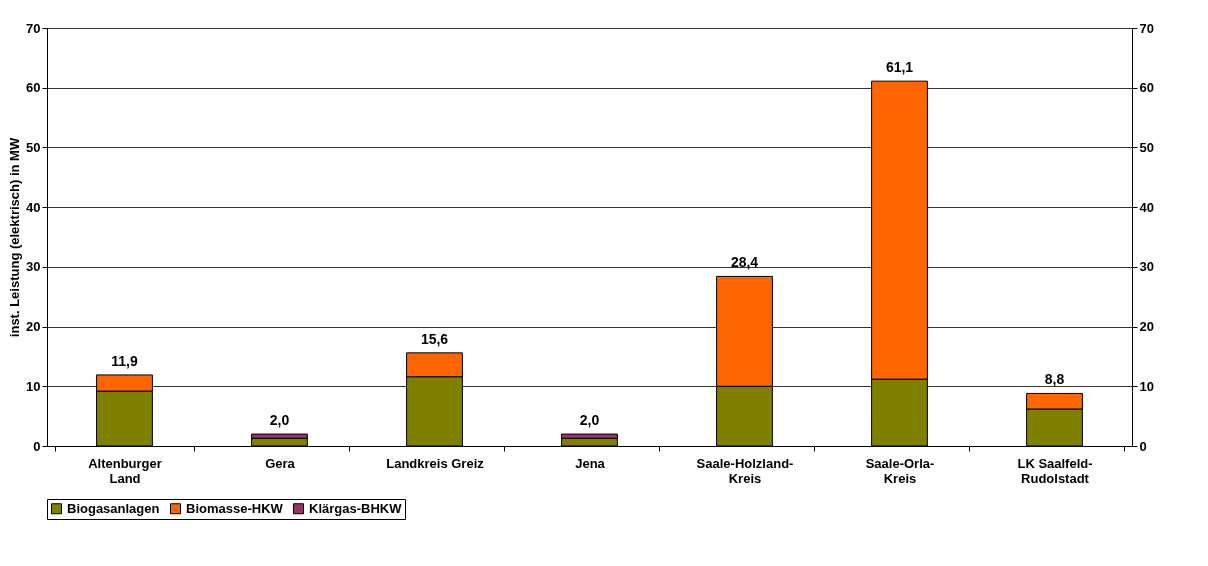  What do you see at coordinates (1055, 470) in the screenshot?
I see `x-tick-label: LK Saalfeld-Rudolstadt` at bounding box center [1055, 470].